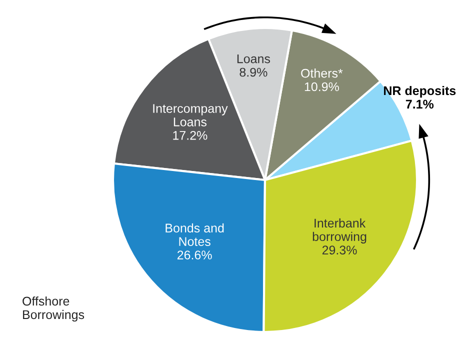 Image resolution: width=466 pixels, height=349 pixels. What do you see at coordinates (195, 234) in the screenshot?
I see `slice-label: Bonds and Notes` at bounding box center [195, 234].